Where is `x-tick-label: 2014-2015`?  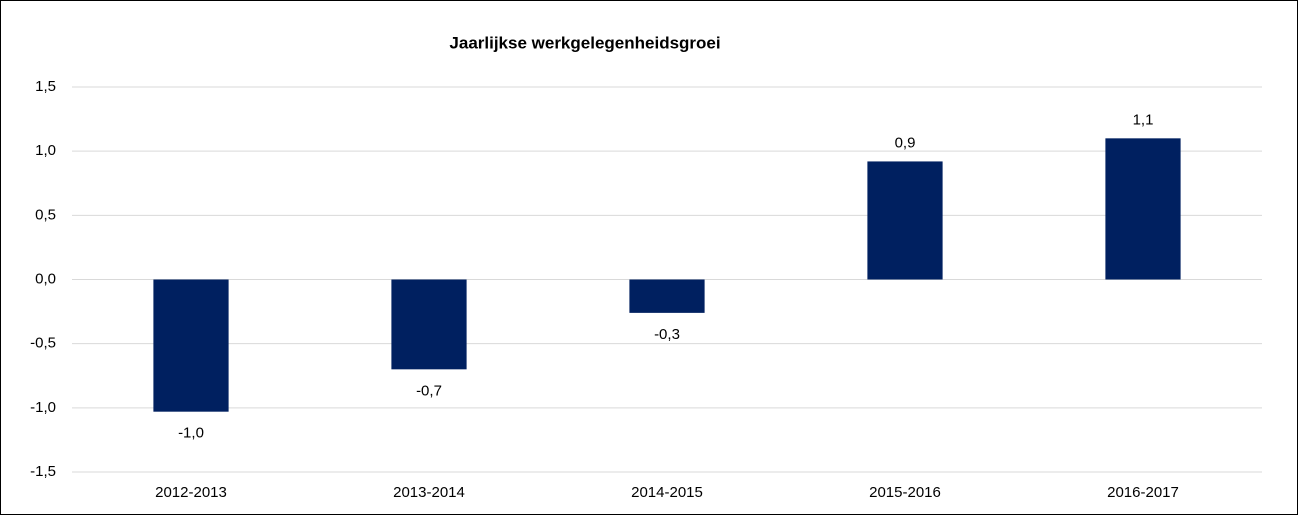 x-tick-label: 2014-2015 is located at coordinates (667, 492).